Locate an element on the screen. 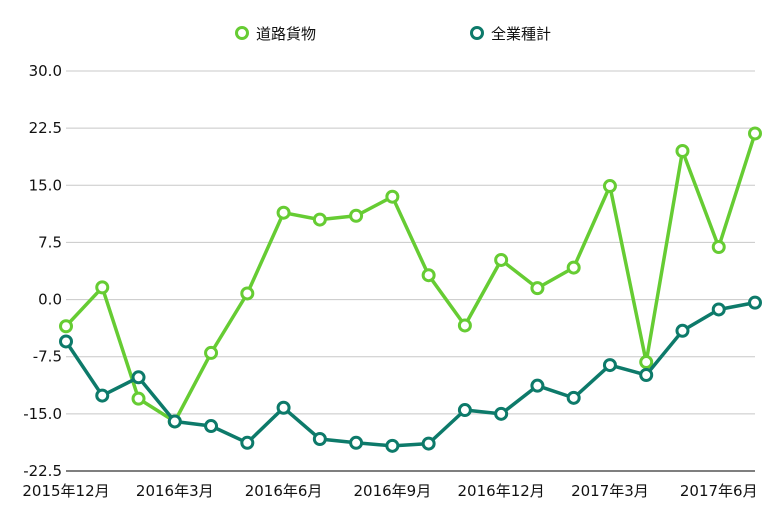 Image resolution: width=775 pixels, height=509 pixels. y-axis-ticks: 30.0 22.5 15.0 7.5 0.0 -7.5 -15.0 -22.5 is located at coordinates (42, 271).